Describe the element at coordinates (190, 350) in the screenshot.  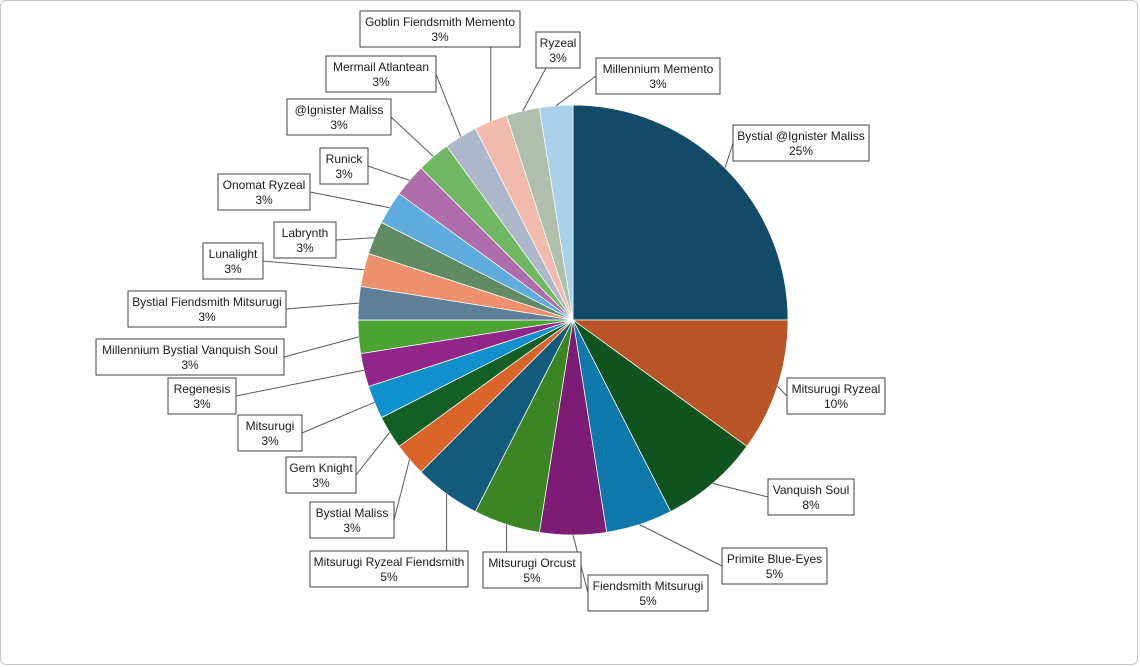
I see `data-label-category: Millennium Bystial Vanquish Soul` at that location.